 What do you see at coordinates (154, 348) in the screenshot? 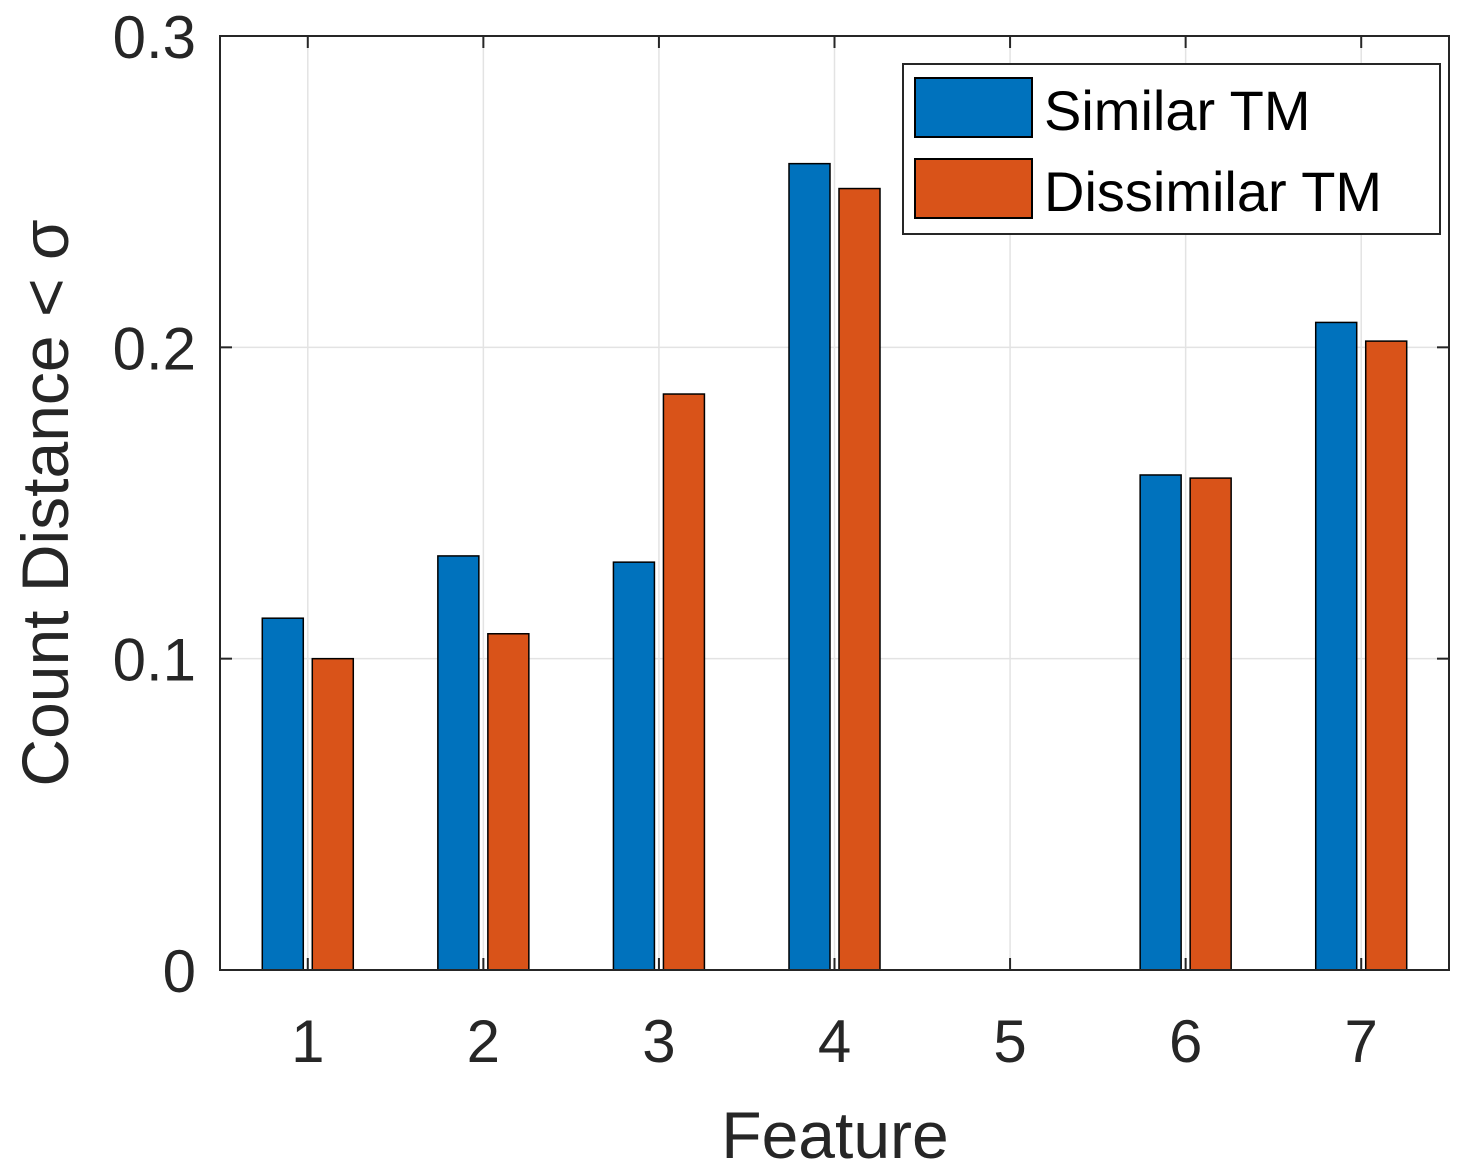
I see `y-tick-label: 0.2` at bounding box center [154, 348].